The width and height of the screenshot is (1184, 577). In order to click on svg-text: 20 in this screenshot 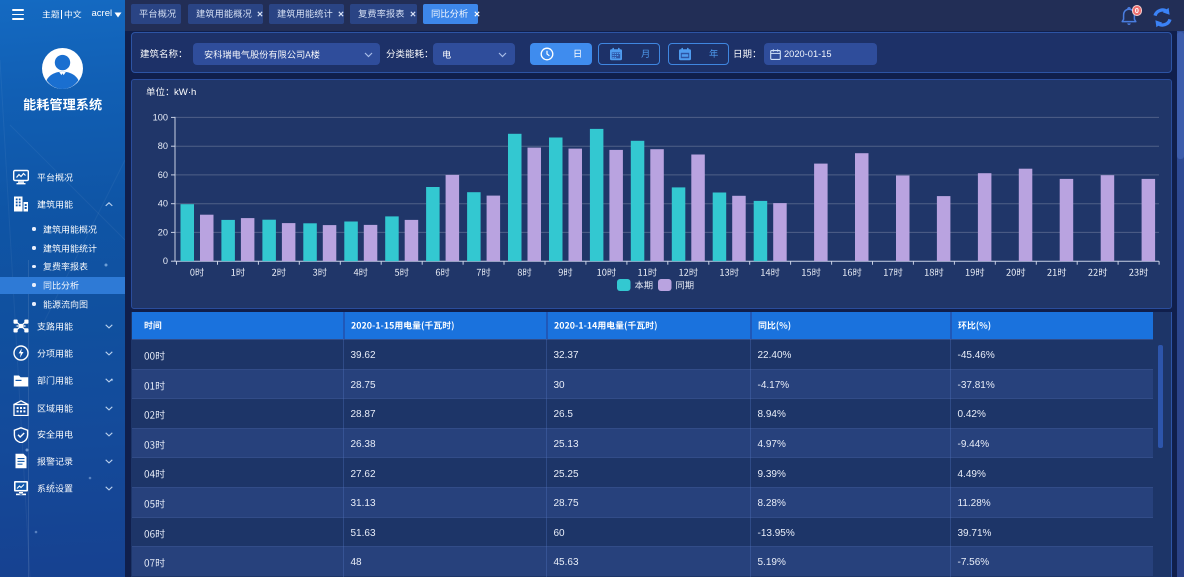, I will do `click(163, 232)`.